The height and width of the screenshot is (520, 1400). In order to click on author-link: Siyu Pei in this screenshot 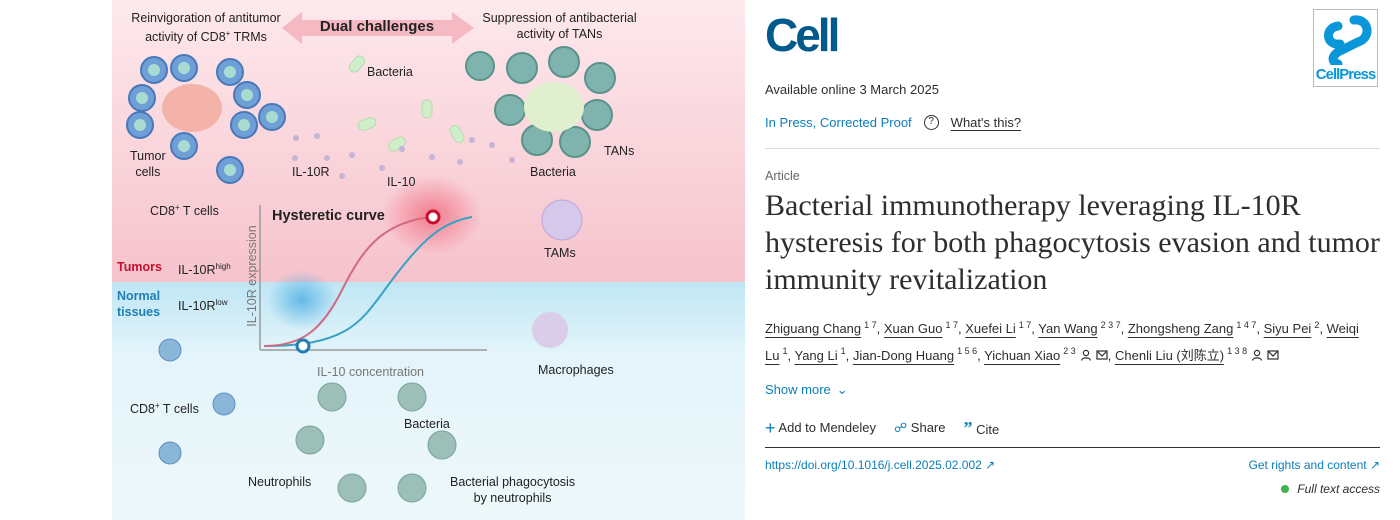, I will do `click(1287, 329)`.